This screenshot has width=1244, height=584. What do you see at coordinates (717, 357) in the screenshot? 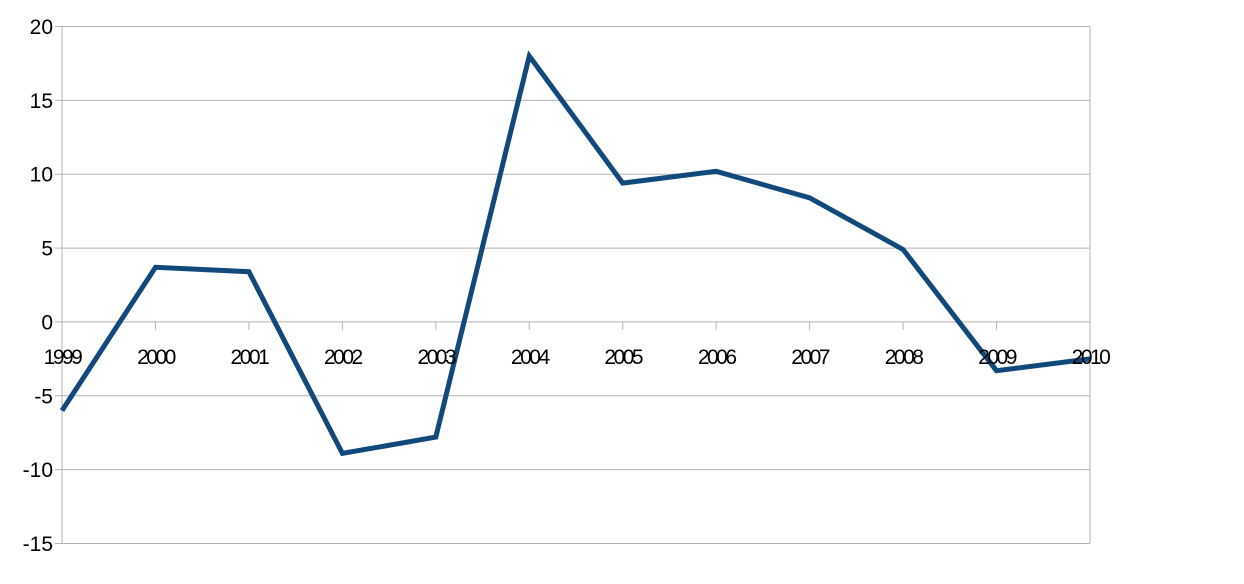
I see `x-axis-tick-label: 2006` at bounding box center [717, 357].